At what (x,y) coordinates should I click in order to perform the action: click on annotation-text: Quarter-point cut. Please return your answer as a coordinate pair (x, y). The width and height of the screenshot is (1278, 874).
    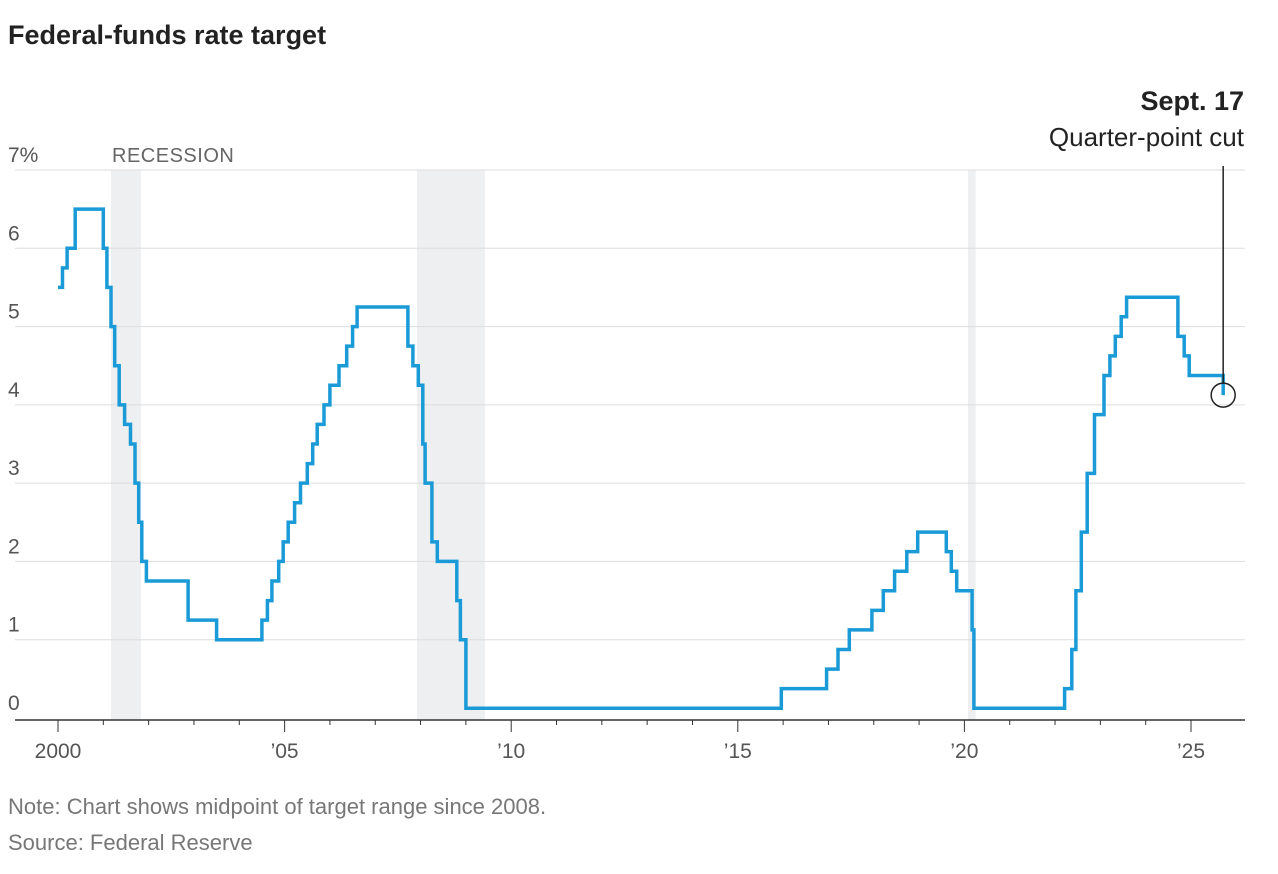
    Looking at the image, I should click on (1147, 137).